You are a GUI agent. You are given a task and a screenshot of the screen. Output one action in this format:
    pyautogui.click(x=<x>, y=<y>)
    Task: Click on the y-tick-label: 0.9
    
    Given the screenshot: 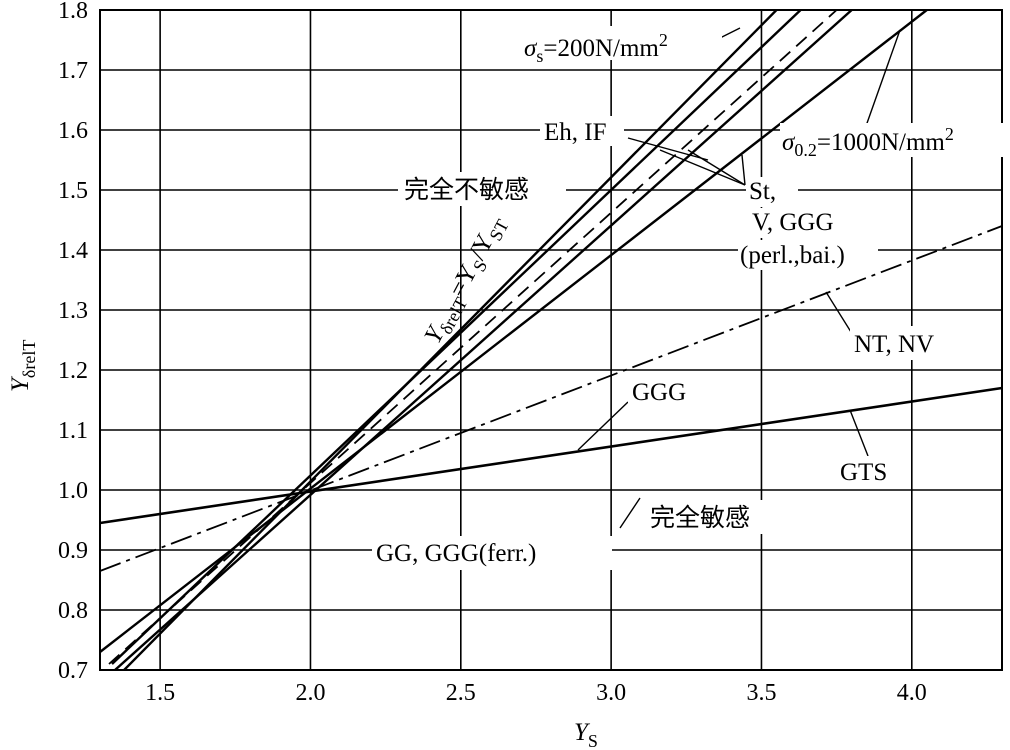 What is the action you would take?
    pyautogui.click(x=73, y=551)
    